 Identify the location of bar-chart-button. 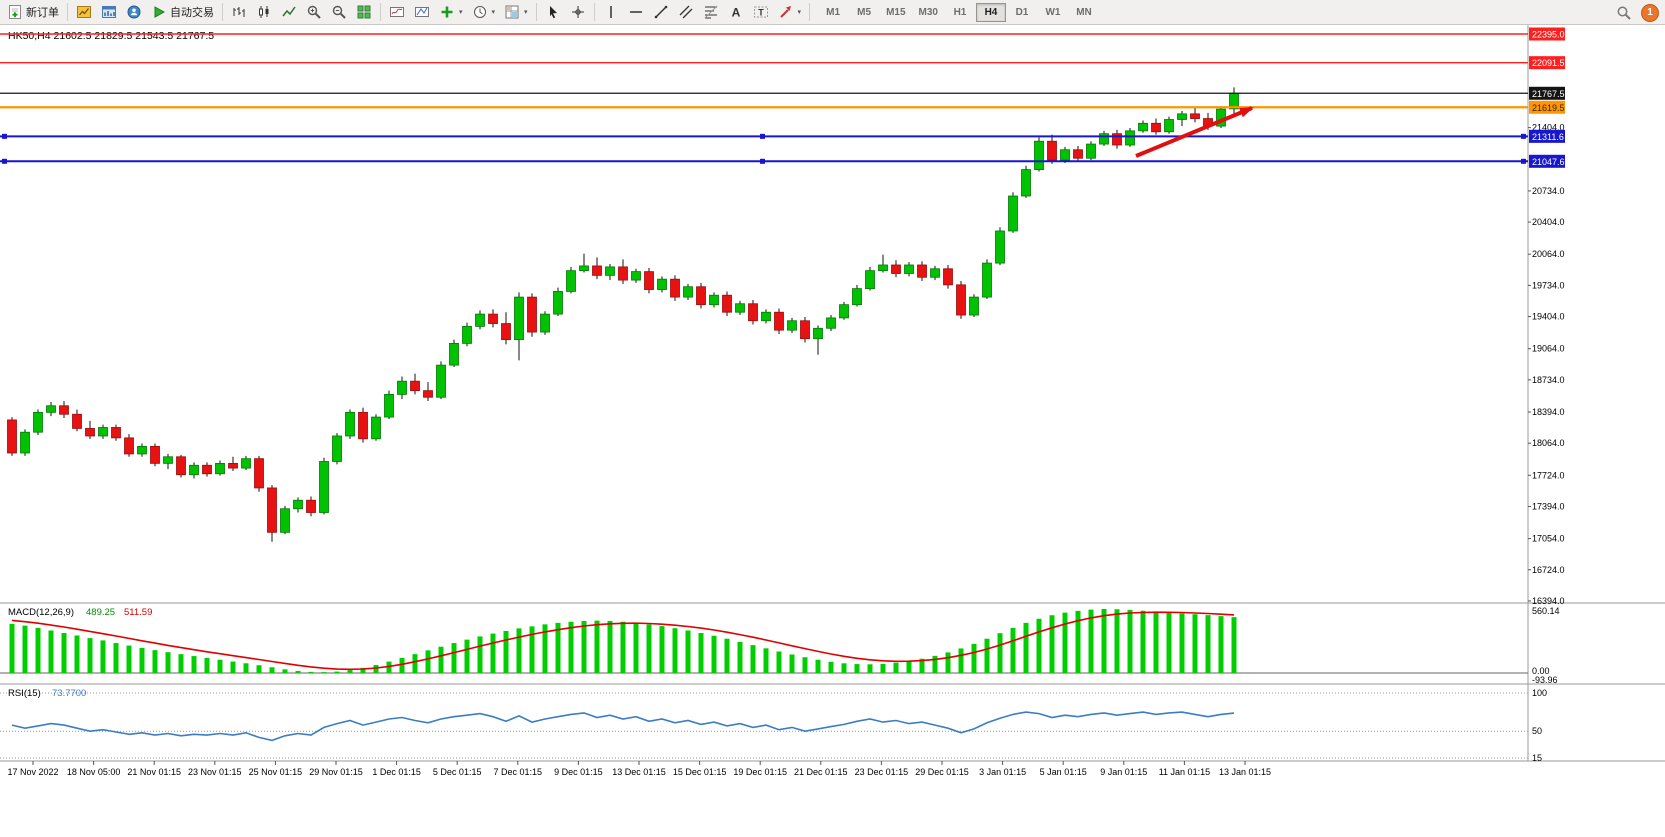
(239, 12).